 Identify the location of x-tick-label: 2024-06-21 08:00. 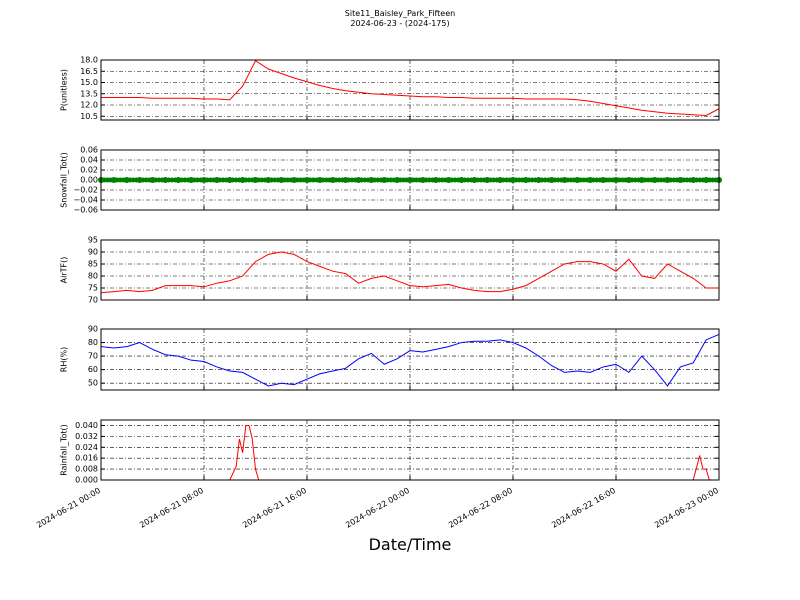
(171, 508).